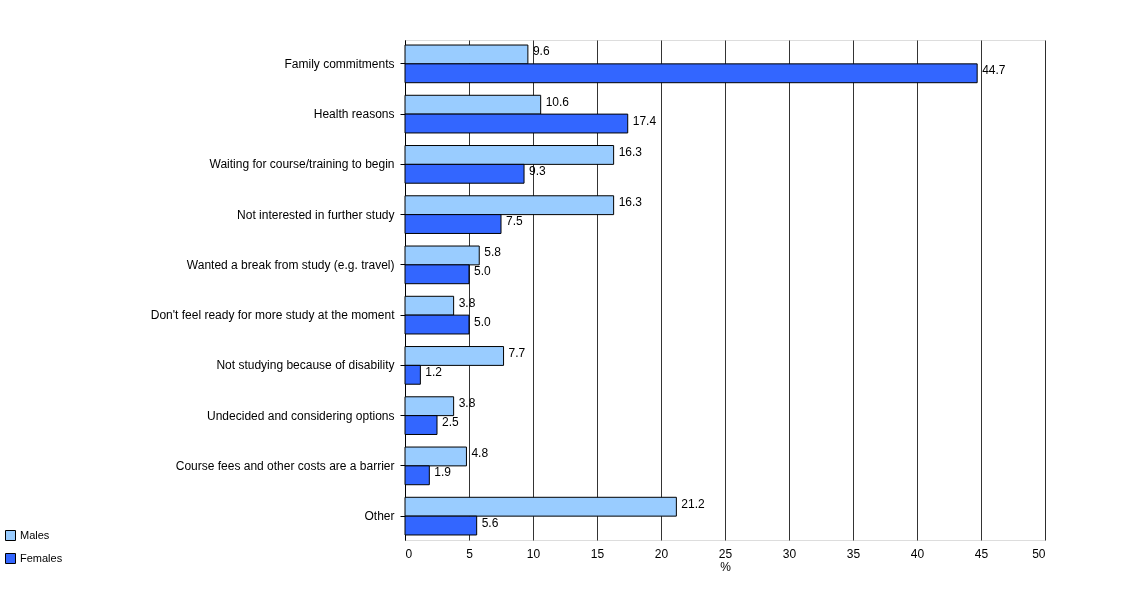 The height and width of the screenshot is (610, 1132). I want to click on y-tick-label: Don't feel ready for more study at the moment, so click(273, 315).